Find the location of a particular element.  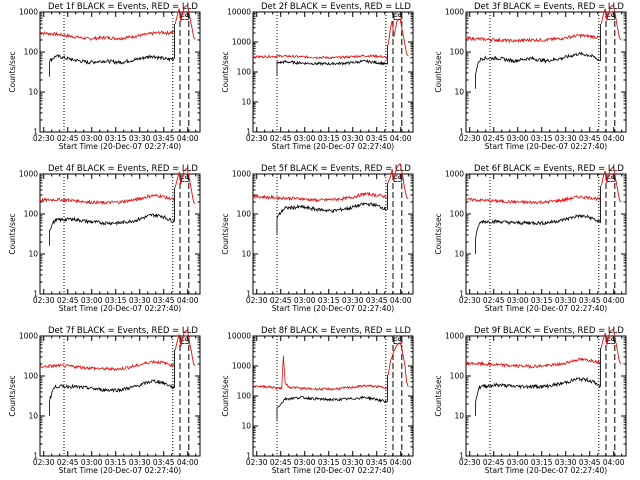

panel-title: Det 8f BLACK = Events, RED = LLD is located at coordinates (336, 331).